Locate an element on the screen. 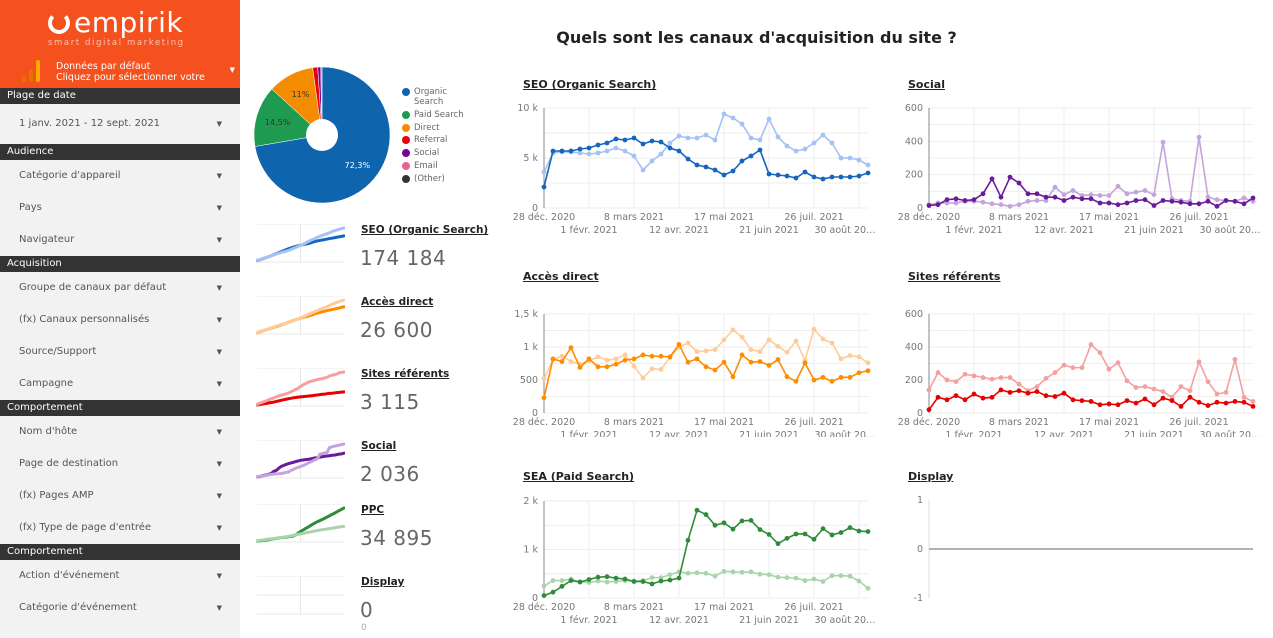  chart-title: SEO (Organic Search) is located at coordinates (590, 84).